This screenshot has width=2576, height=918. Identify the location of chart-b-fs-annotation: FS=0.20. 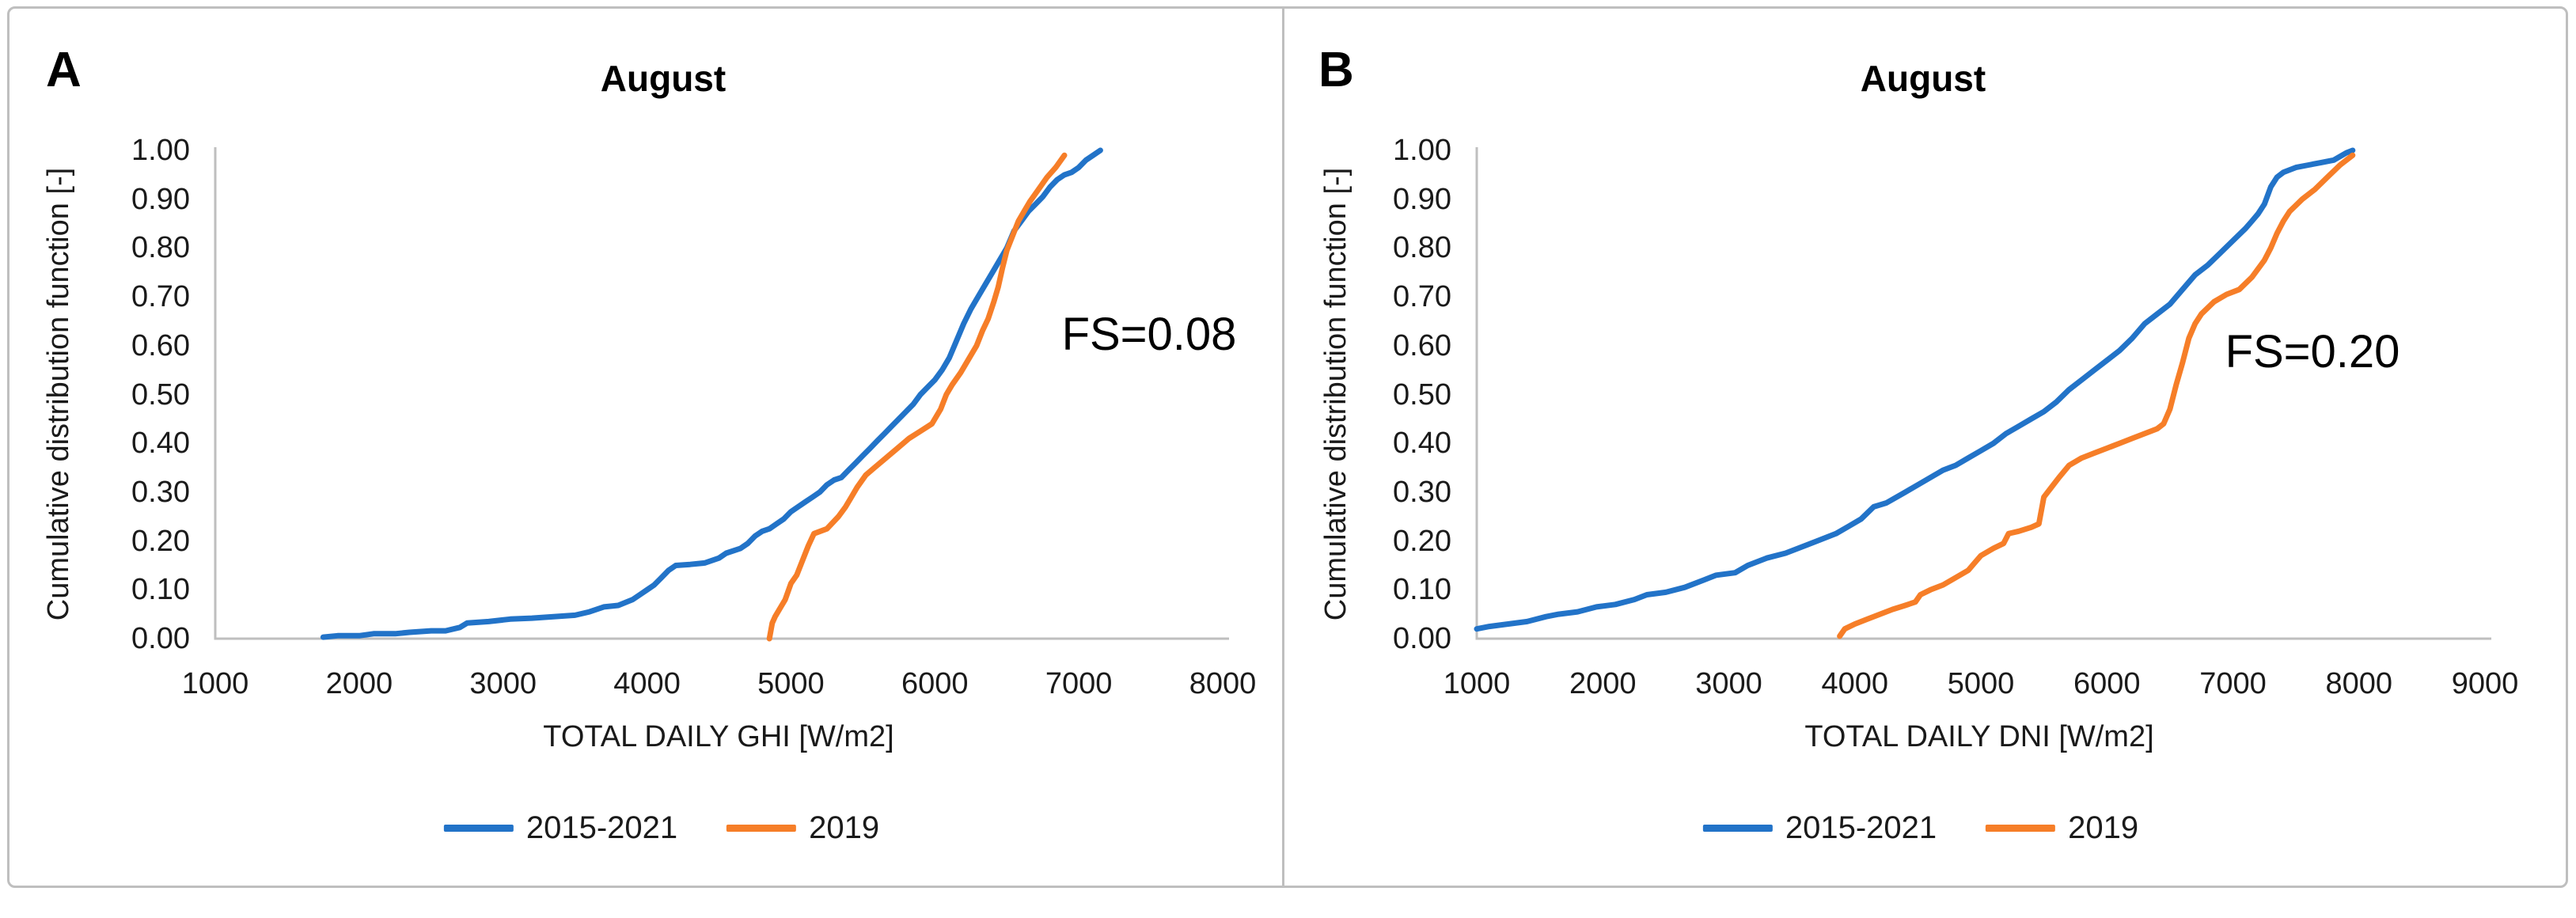
(2312, 351).